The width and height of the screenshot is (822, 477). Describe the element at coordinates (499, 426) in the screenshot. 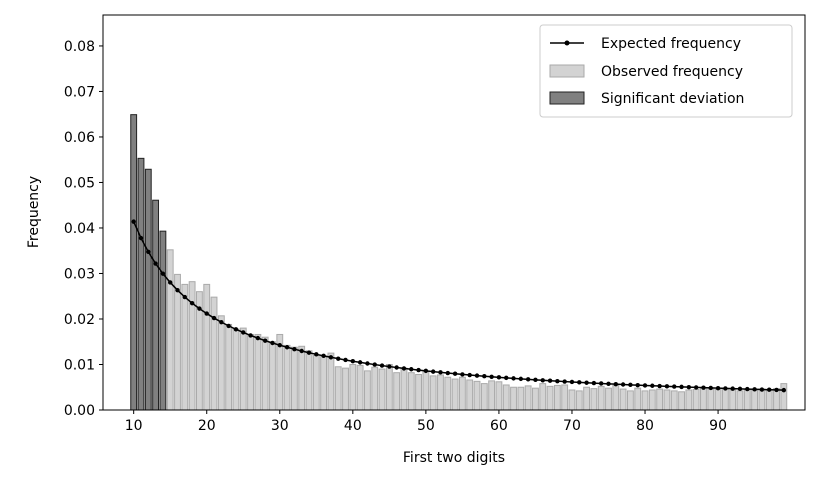

I see `x-tick-label: 60` at that location.